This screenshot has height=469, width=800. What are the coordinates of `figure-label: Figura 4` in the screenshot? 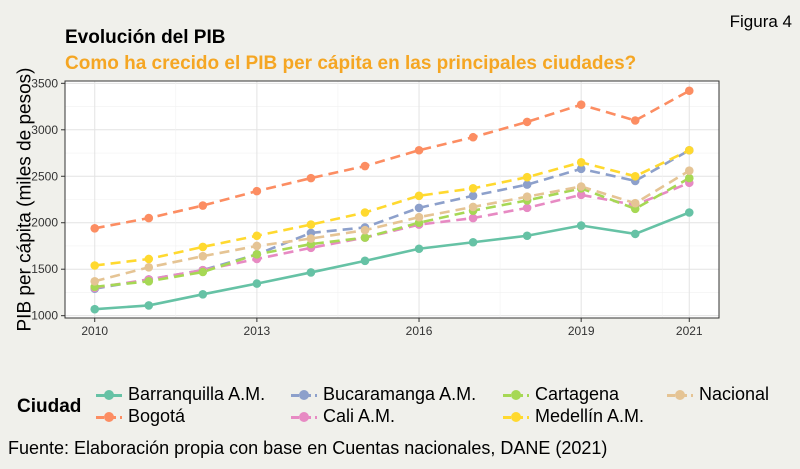 It's located at (760, 21).